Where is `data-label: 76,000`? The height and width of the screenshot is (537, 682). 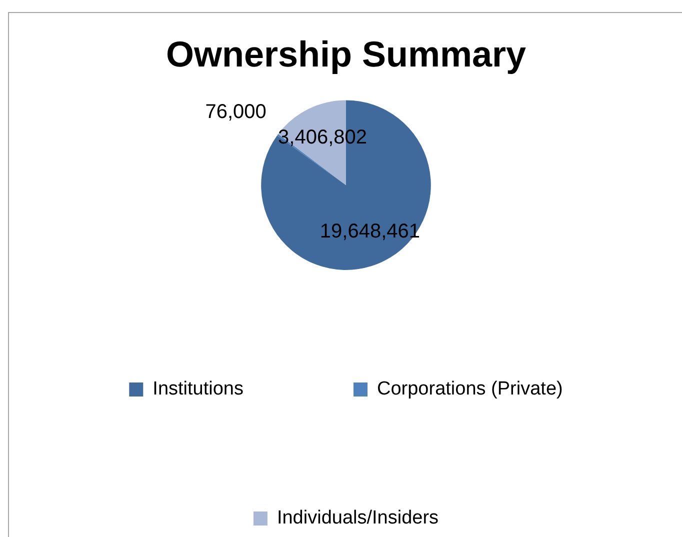
data-label: 76,000 is located at coordinates (235, 111).